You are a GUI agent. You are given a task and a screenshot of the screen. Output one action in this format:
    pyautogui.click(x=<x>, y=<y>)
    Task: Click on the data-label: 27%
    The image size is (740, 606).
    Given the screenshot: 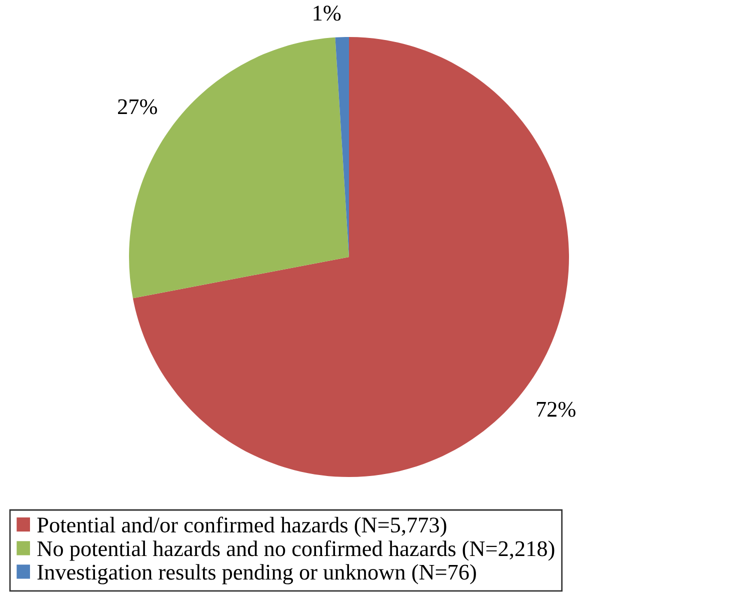 What is the action you would take?
    pyautogui.click(x=138, y=106)
    